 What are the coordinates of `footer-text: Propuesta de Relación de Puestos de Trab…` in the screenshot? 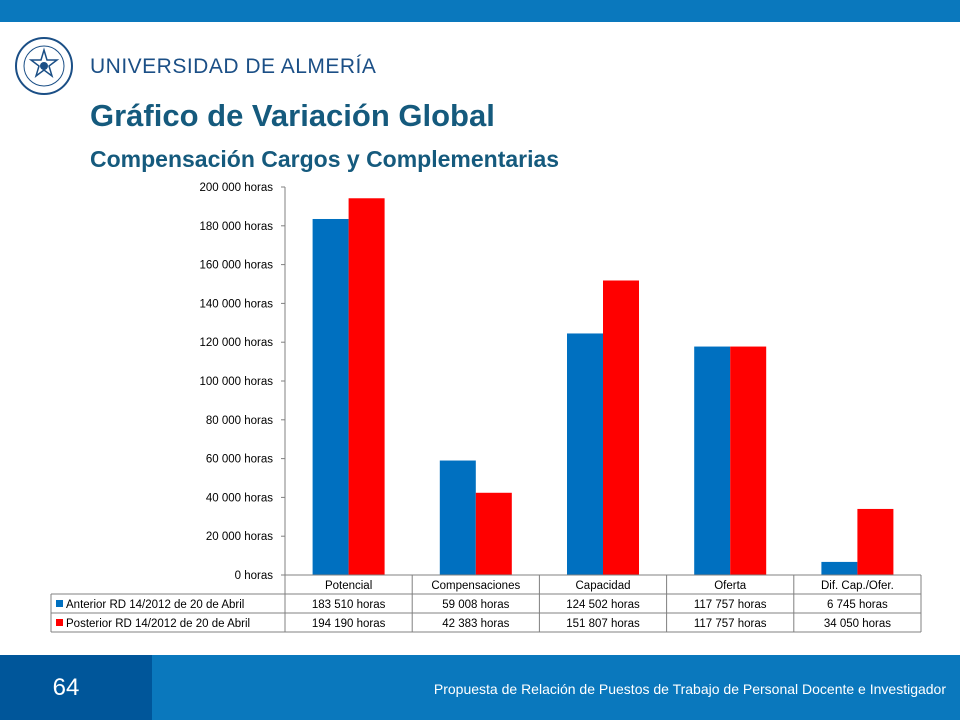 It's located at (689, 689).